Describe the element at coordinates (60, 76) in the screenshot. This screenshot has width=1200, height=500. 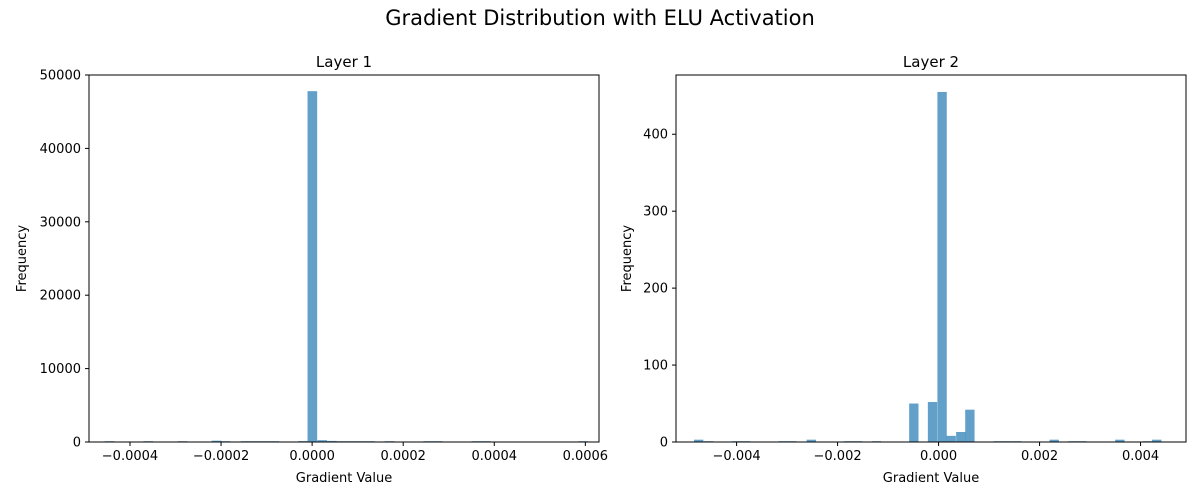
I see `layer1-y-tick-label: 50000` at that location.